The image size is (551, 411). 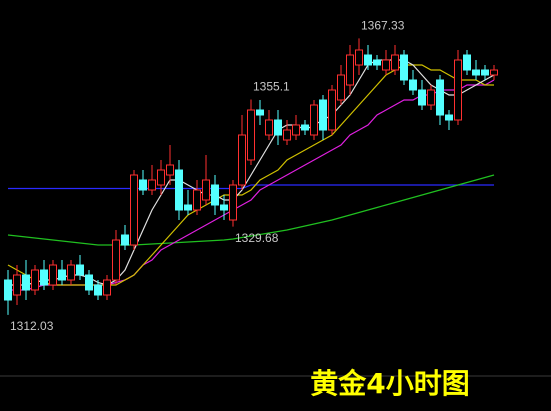 What do you see at coordinates (271, 87) in the screenshot?
I see `price-annotation: 1355.1` at bounding box center [271, 87].